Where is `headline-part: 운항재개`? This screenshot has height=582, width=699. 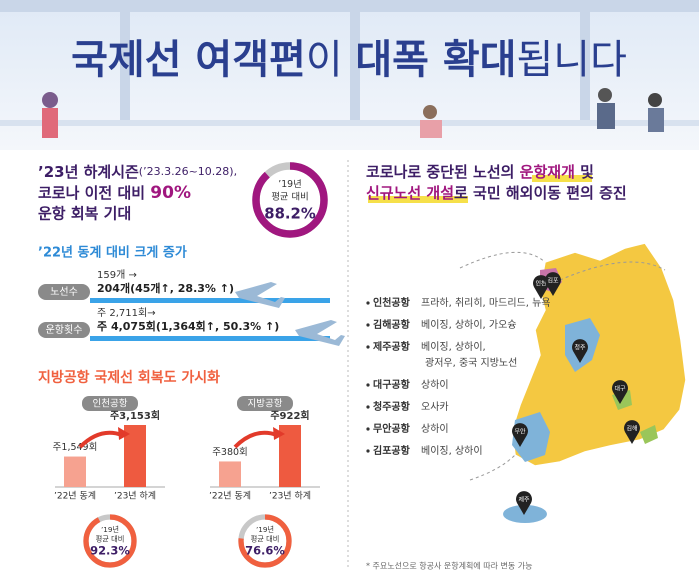 headline-part: 운항재개 is located at coordinates (547, 172).